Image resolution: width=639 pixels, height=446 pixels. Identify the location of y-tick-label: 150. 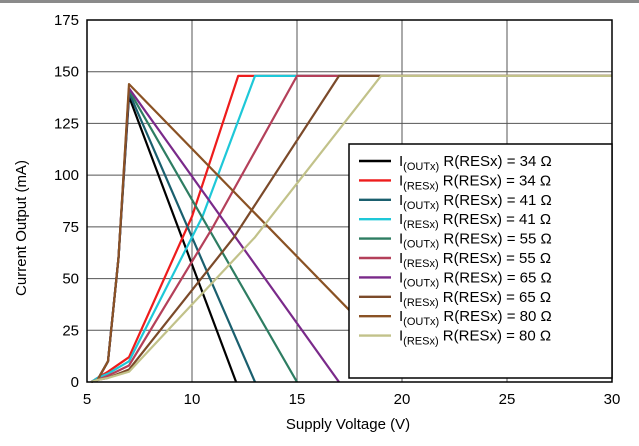
(66, 72).